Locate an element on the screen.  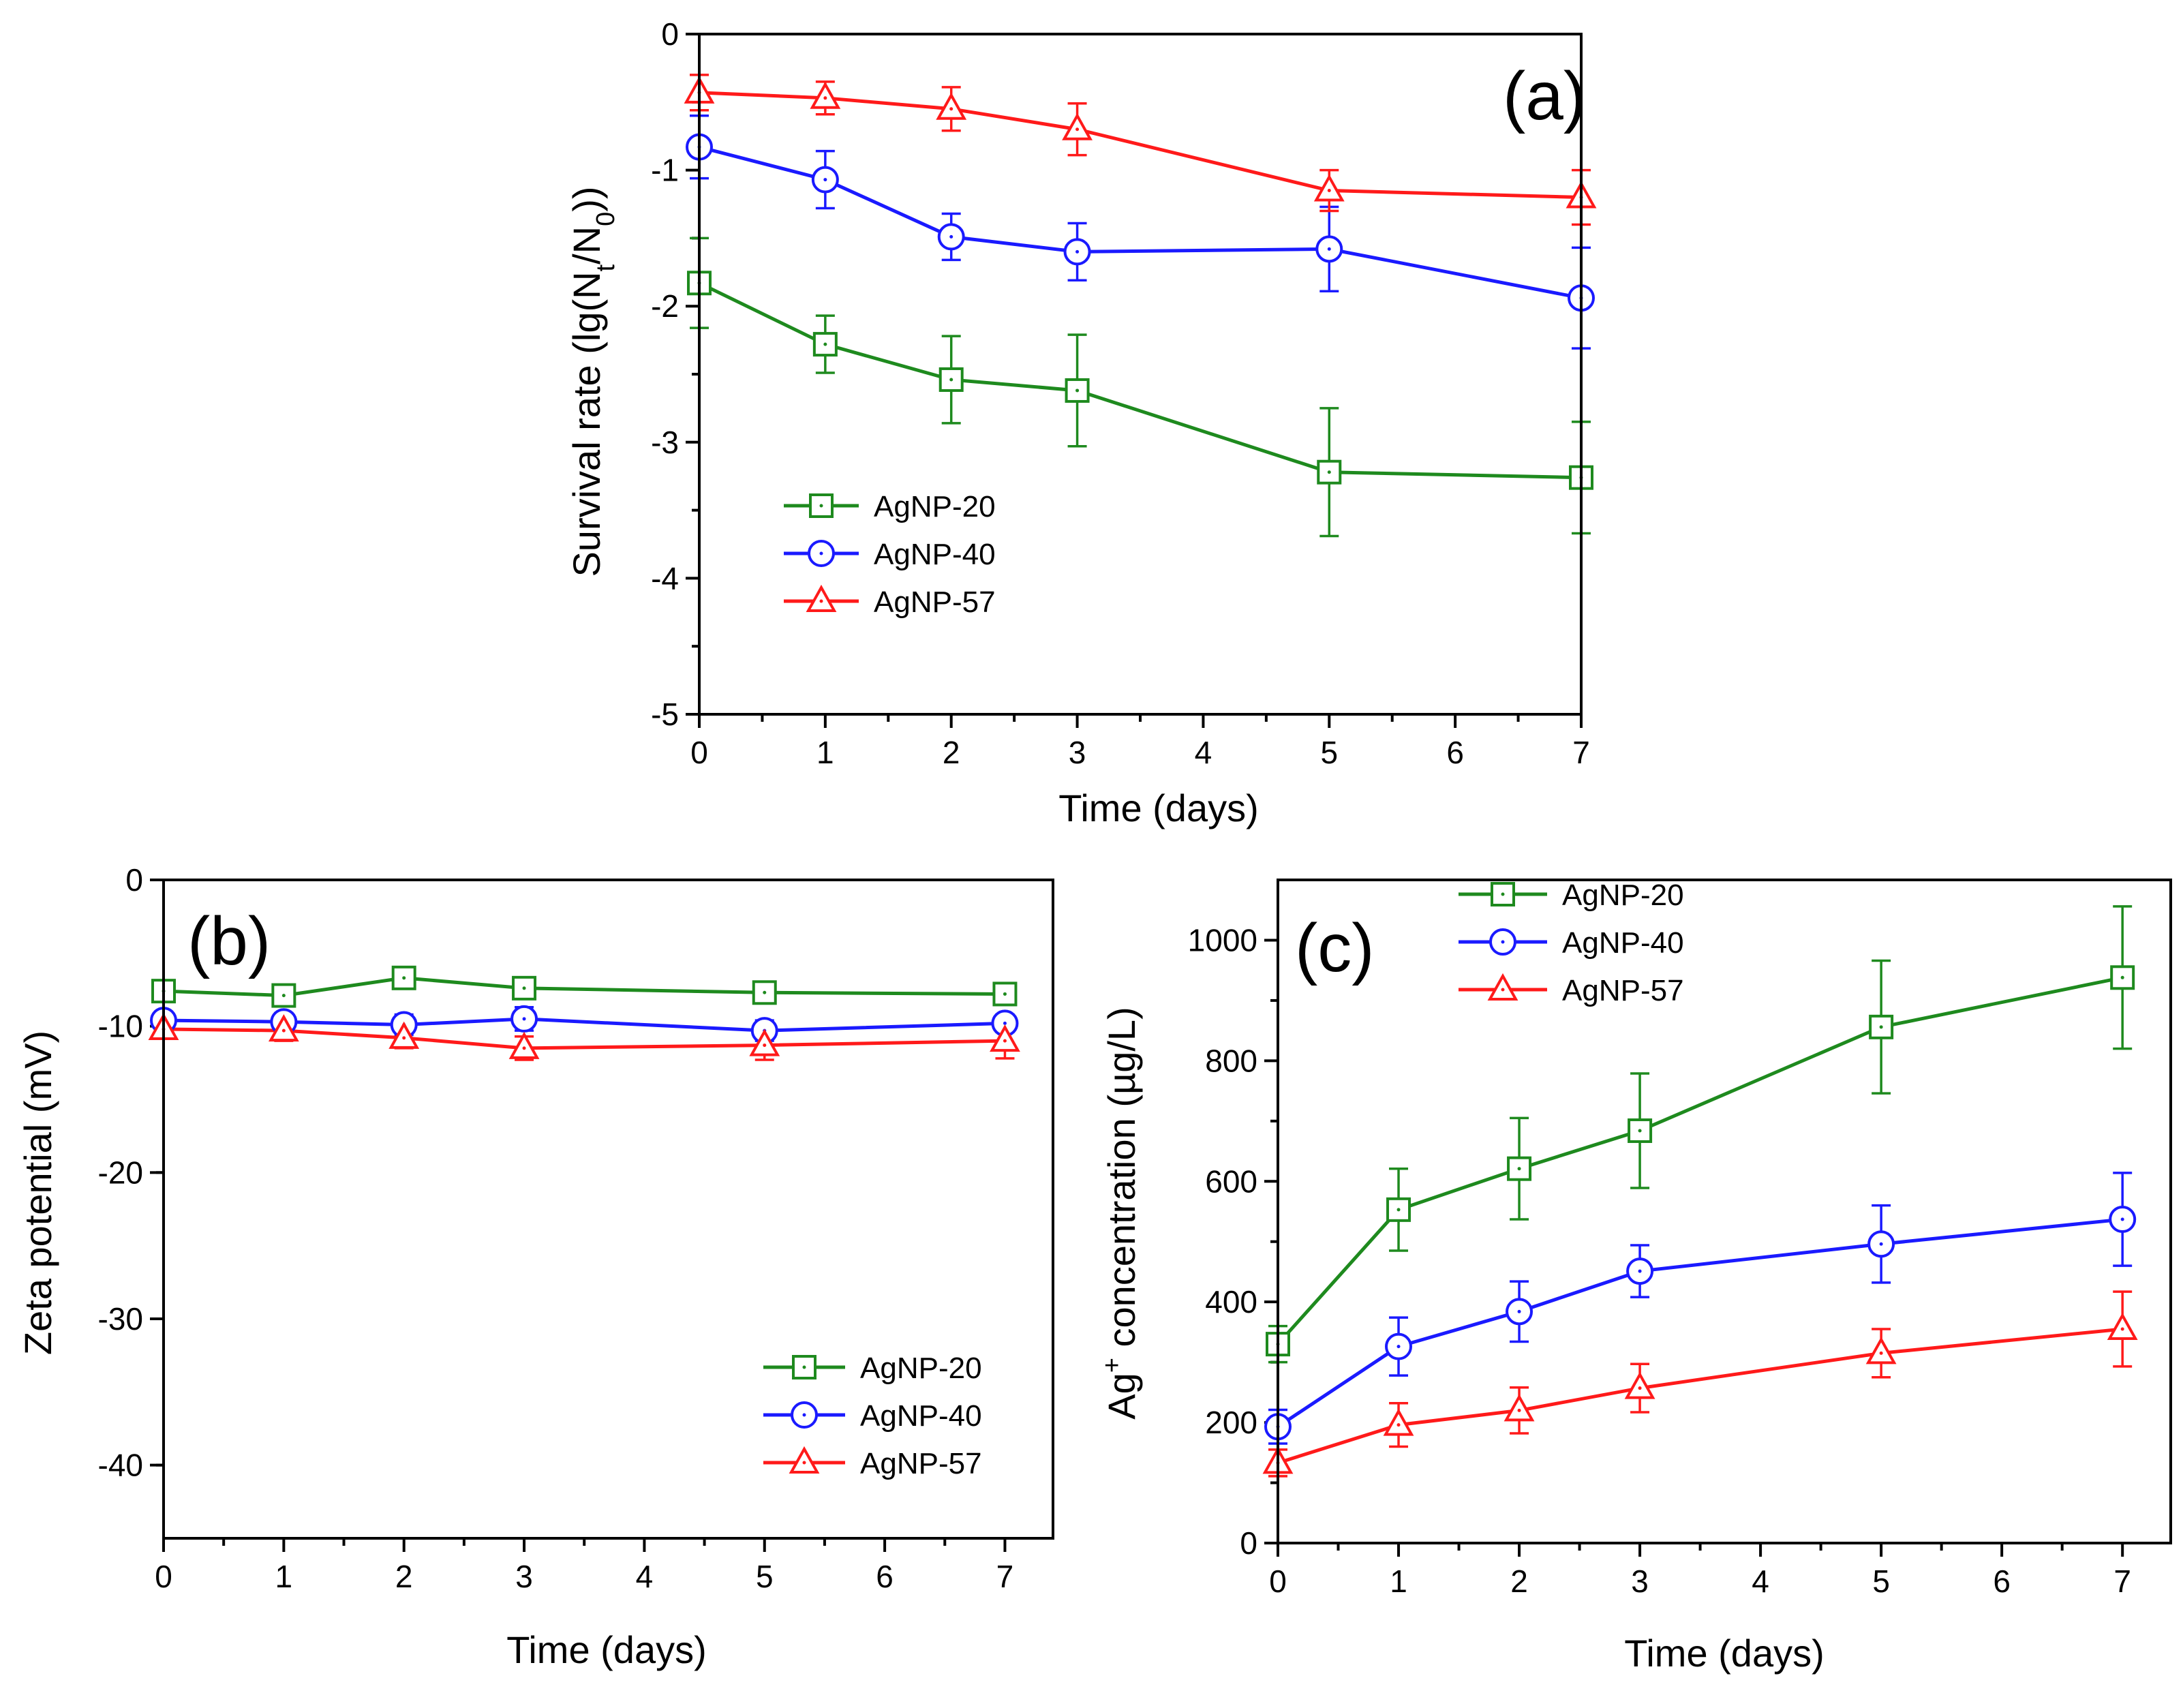
panel-c-x-tick-label: 0 is located at coordinates (1278, 1581).